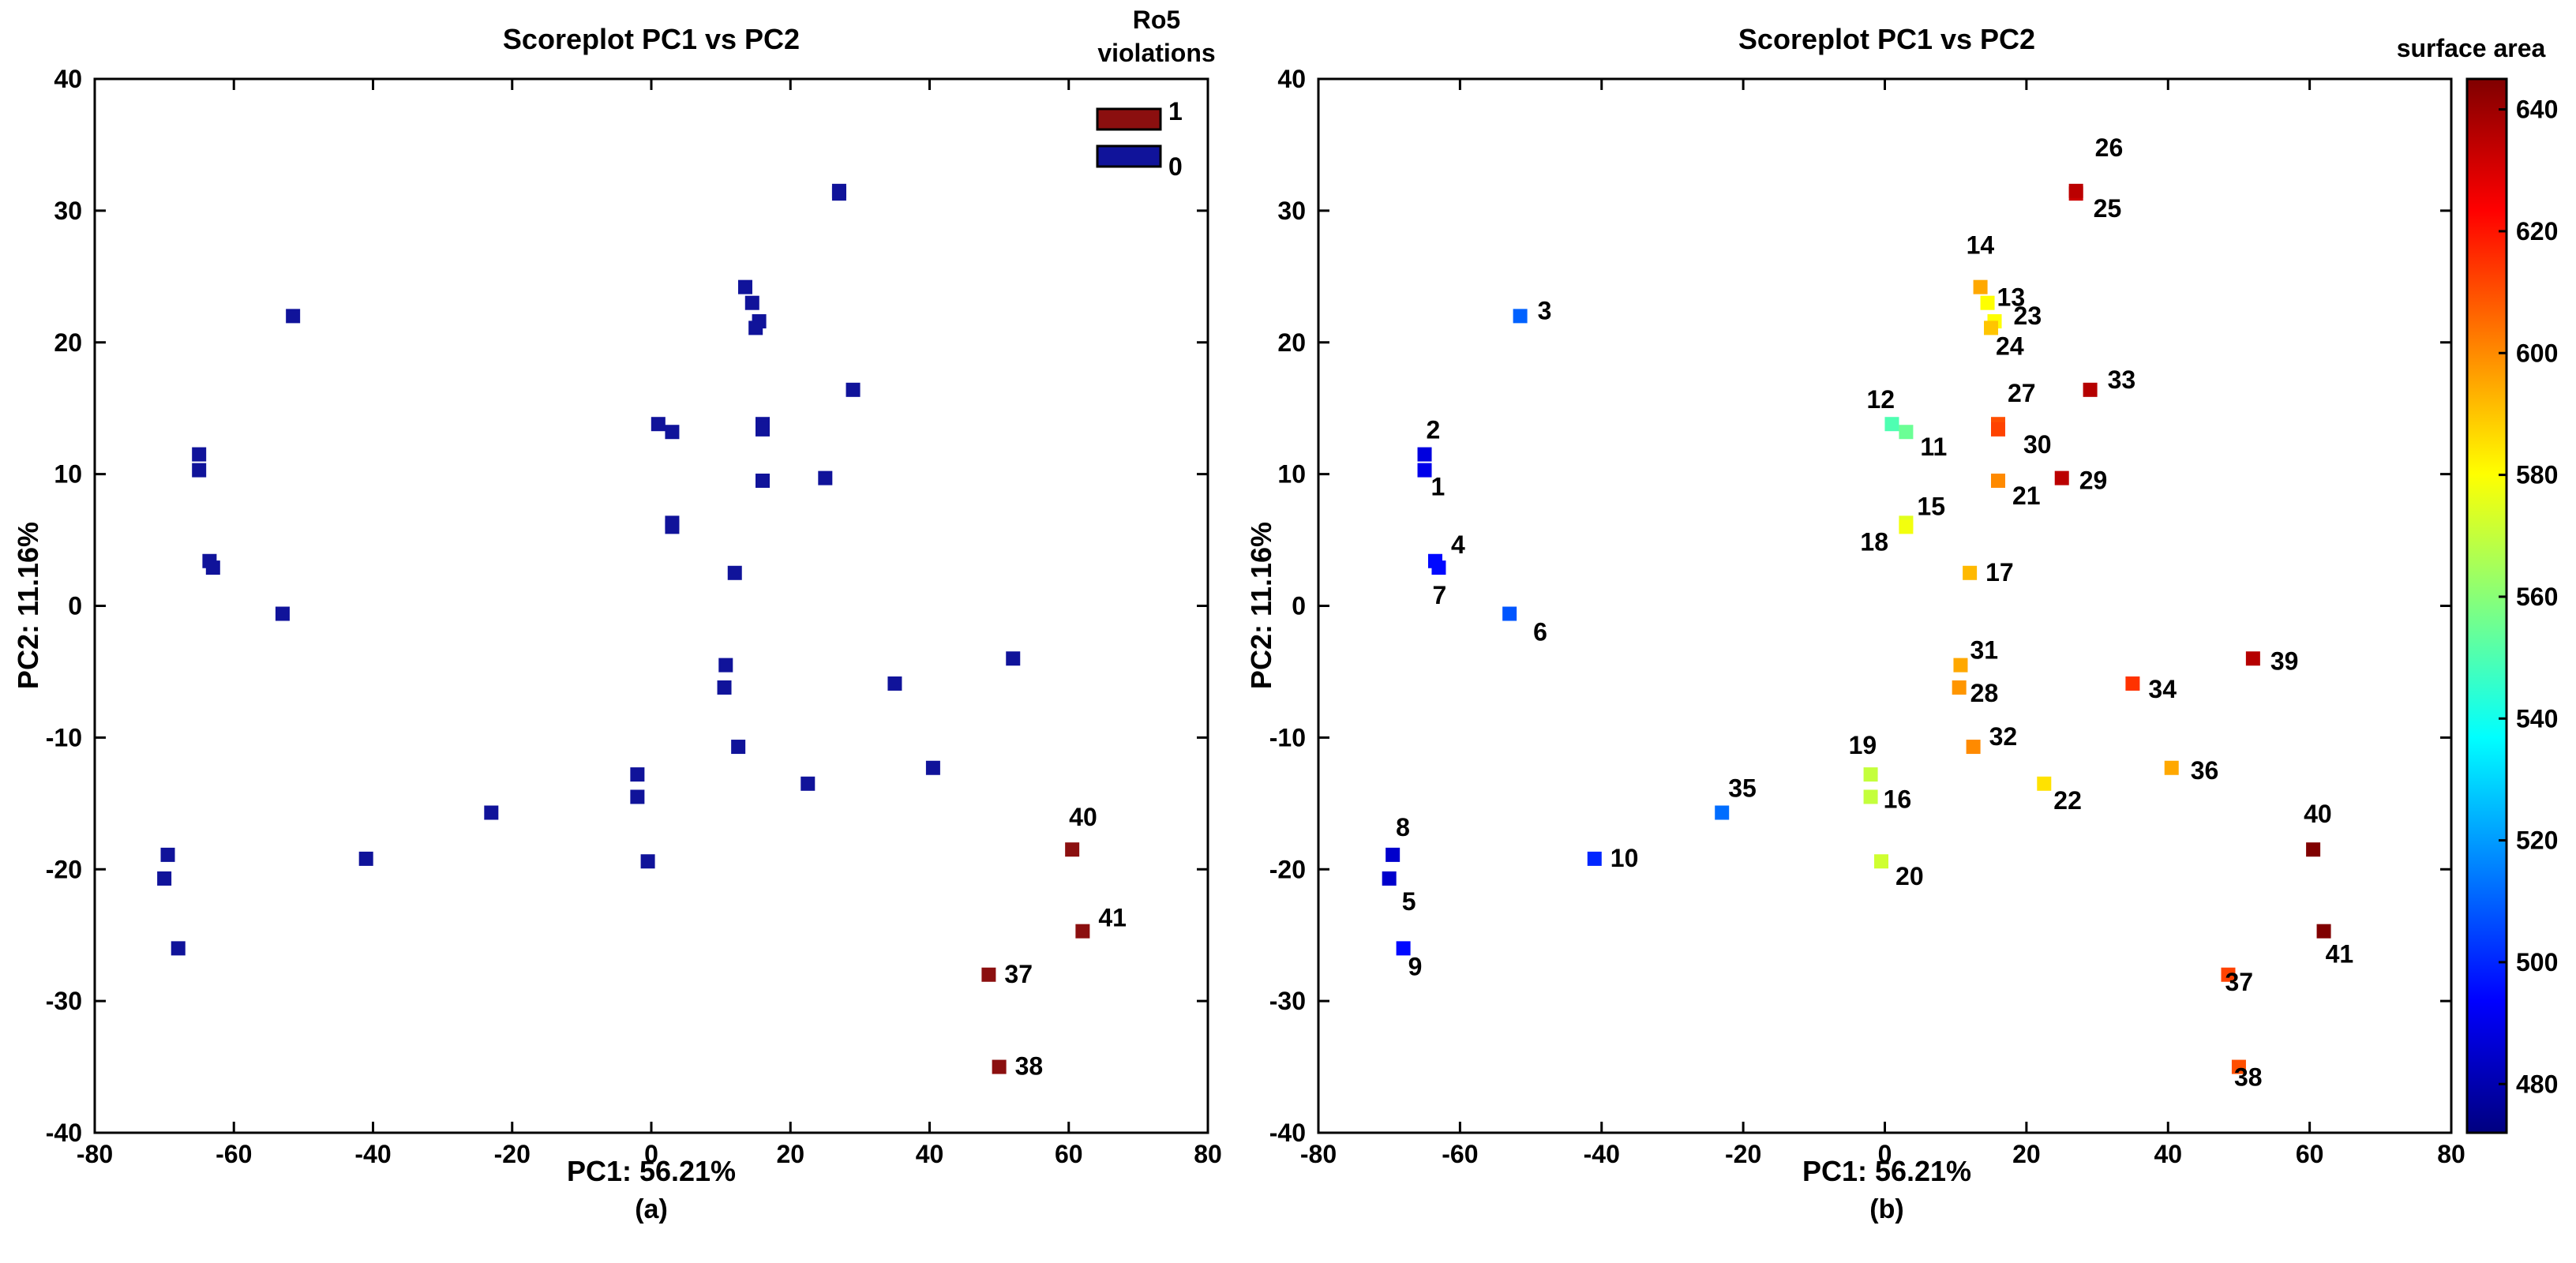 The width and height of the screenshot is (2576, 1263). Describe the element at coordinates (1743, 1154) in the screenshot. I see `x-tick-label: -20` at that location.